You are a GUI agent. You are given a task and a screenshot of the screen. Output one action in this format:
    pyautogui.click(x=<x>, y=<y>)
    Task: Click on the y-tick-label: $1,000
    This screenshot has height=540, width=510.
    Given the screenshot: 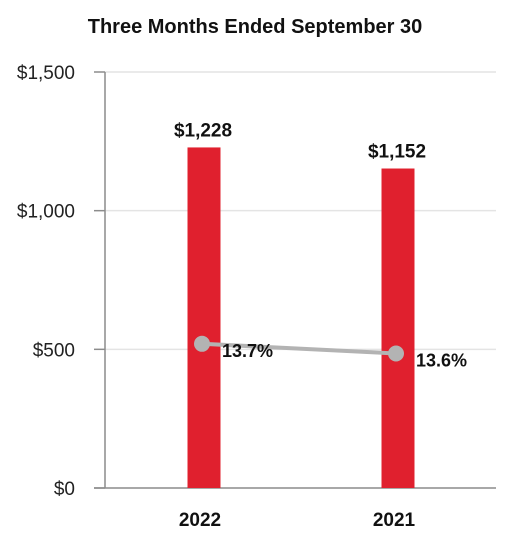 What is the action you would take?
    pyautogui.click(x=46, y=212)
    